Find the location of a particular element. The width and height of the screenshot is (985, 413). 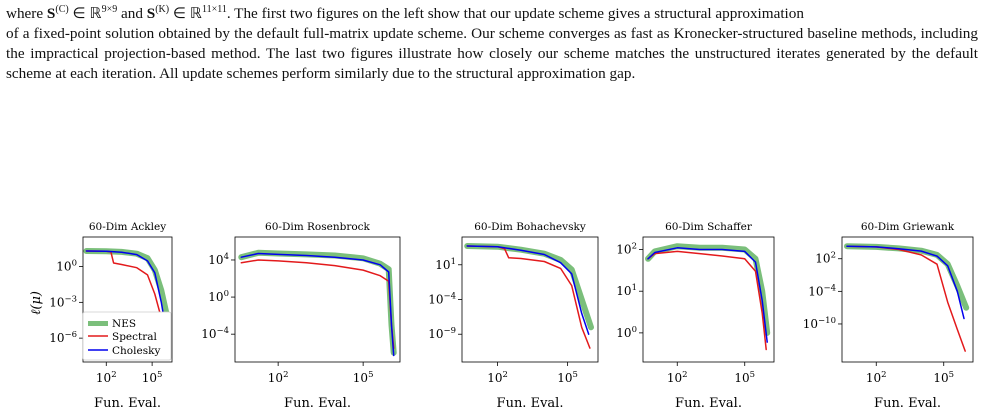

legend: NES Spectral Cholesky is located at coordinates (127, 336).